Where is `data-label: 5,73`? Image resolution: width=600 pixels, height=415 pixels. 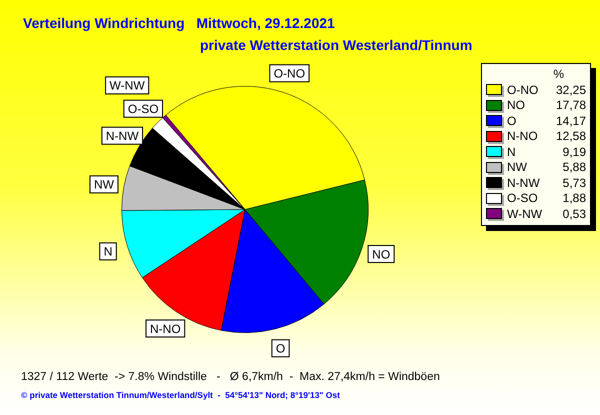
data-label: 5,73 is located at coordinates (574, 183).